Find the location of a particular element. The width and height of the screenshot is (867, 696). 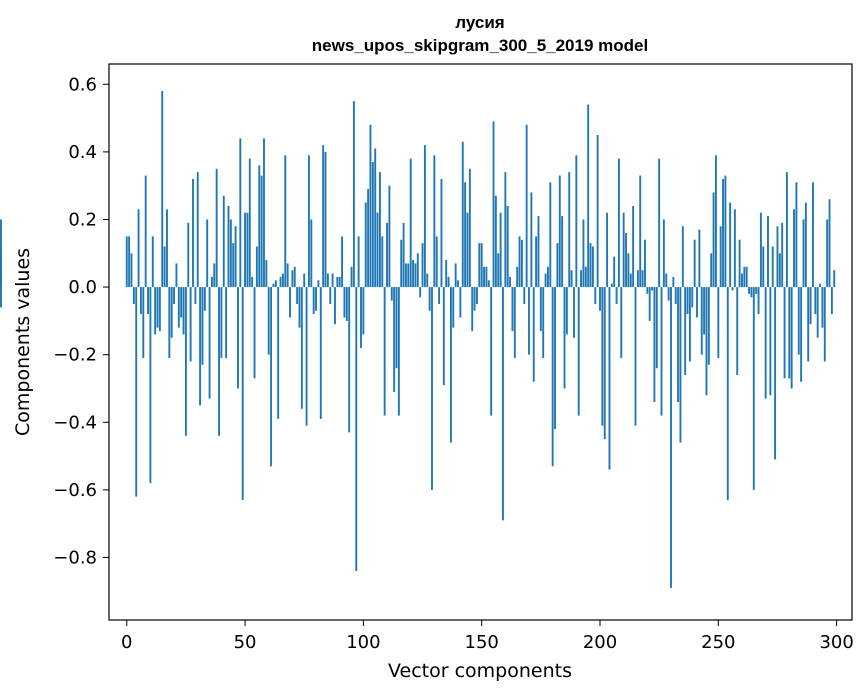

x-tick-label: 300 is located at coordinates (836, 642).